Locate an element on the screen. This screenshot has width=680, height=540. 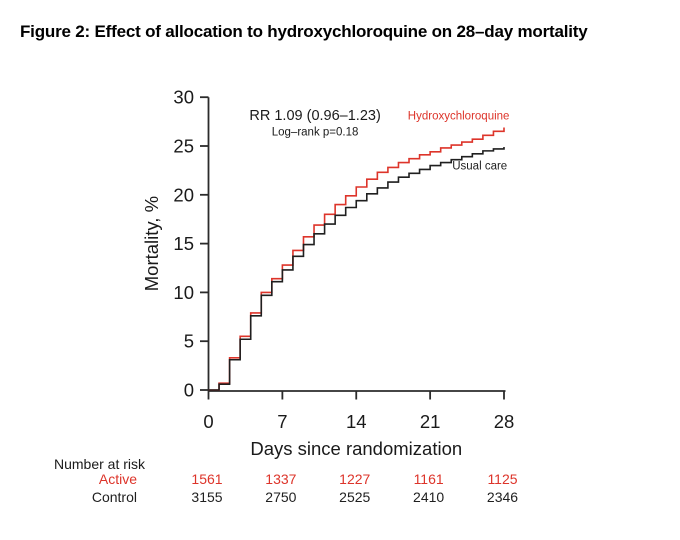
legend-label-hydroxychloroquine: Hydroxychloroquine is located at coordinates (459, 117).